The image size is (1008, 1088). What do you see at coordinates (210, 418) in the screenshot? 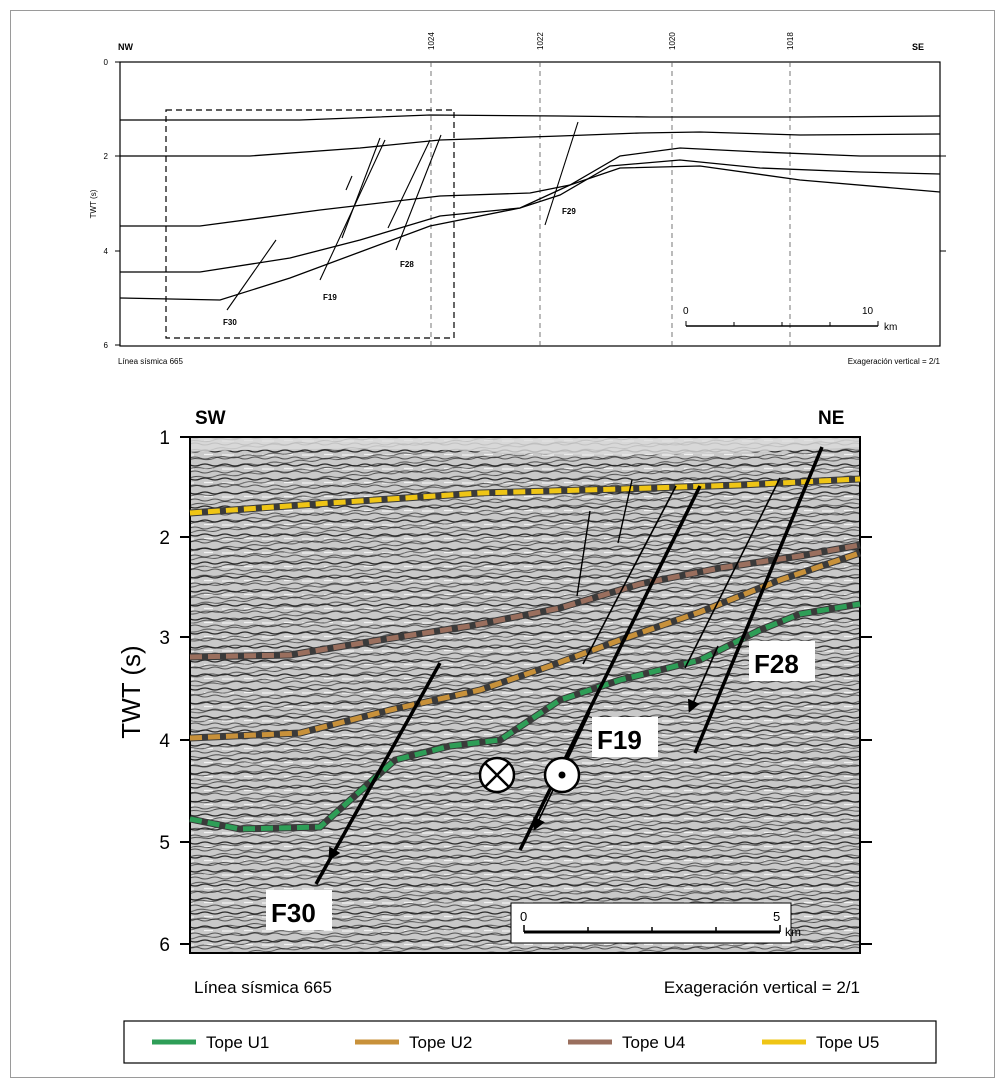
I see `bottom-left-orientation: SW` at bounding box center [210, 418].